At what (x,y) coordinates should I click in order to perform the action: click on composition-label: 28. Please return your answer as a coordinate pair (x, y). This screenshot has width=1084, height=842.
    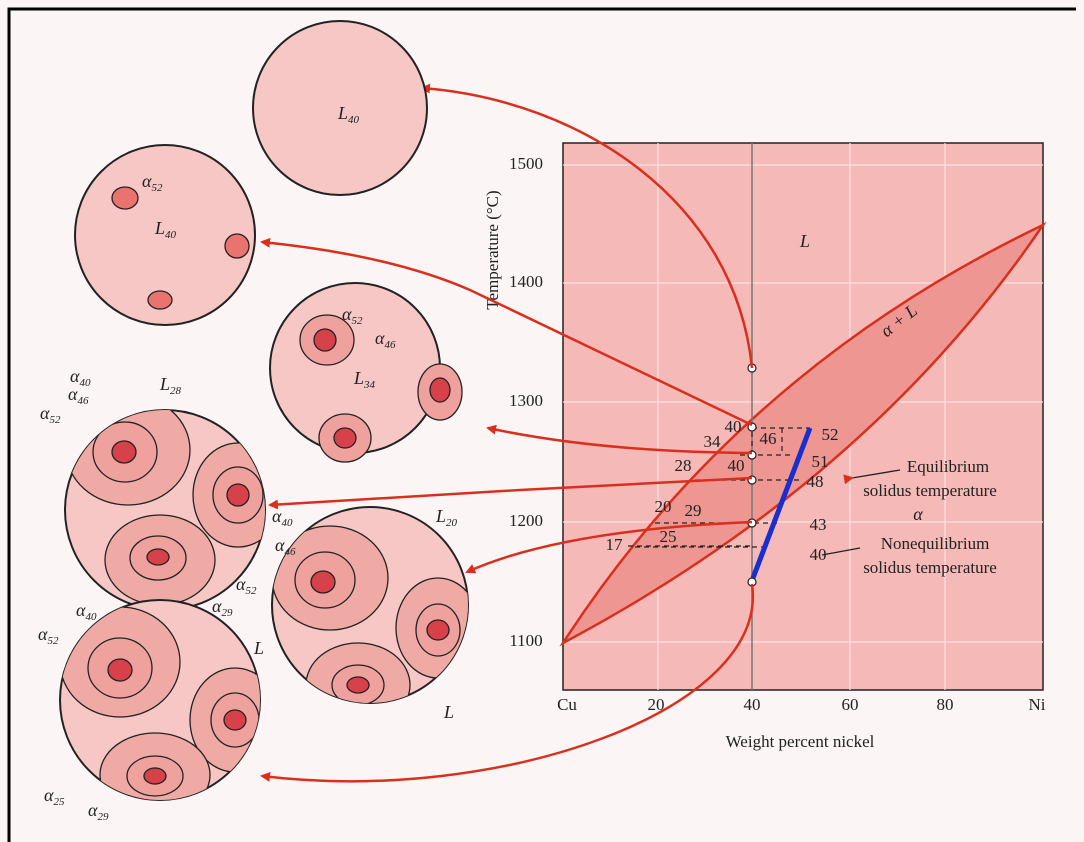
    Looking at the image, I should click on (683, 465).